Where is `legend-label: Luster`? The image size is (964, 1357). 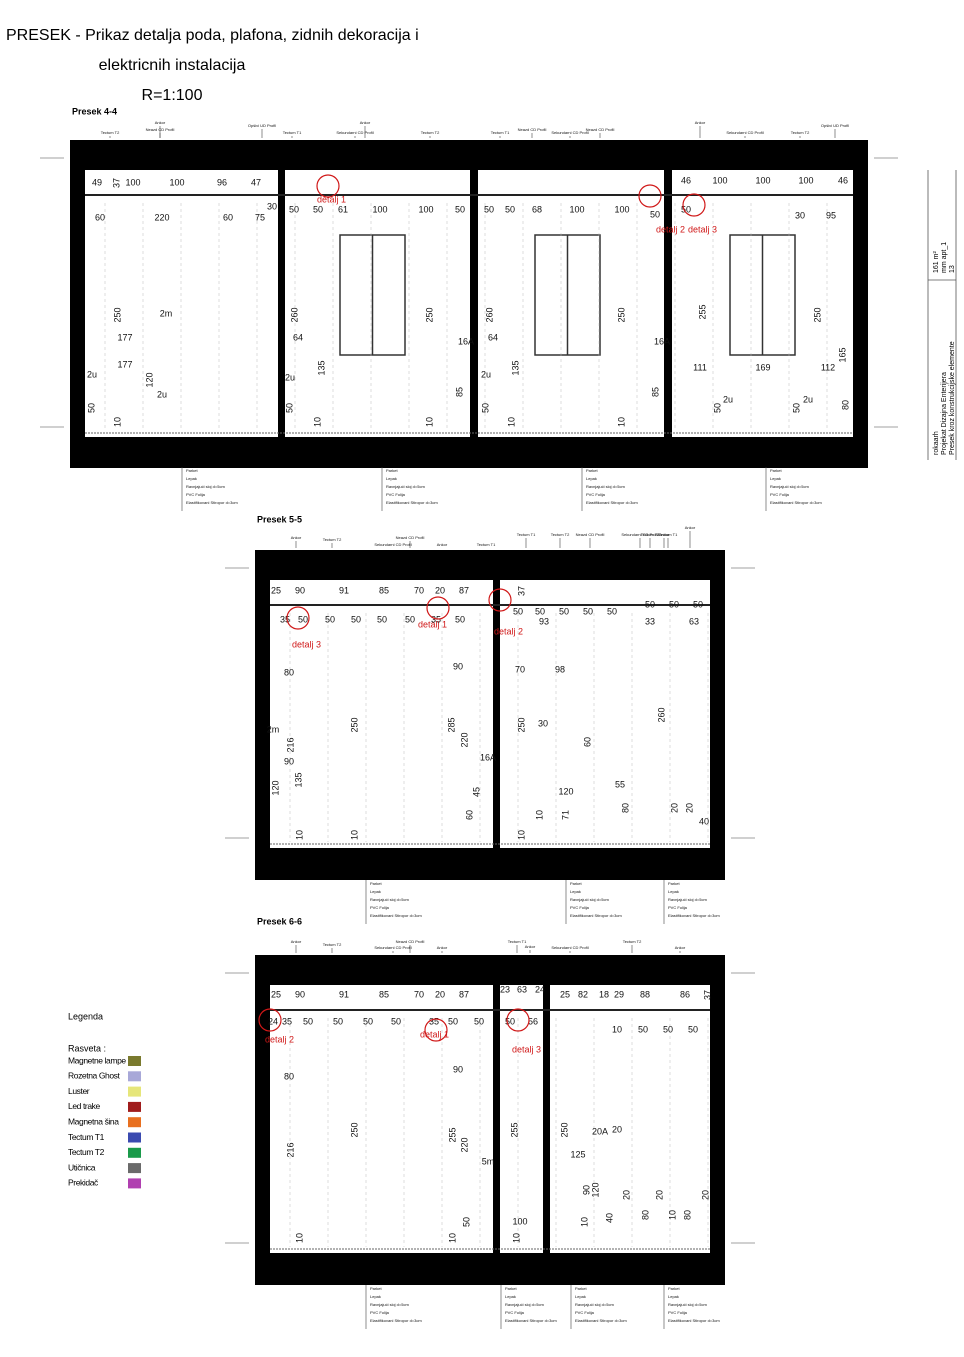
legend-label: Luster is located at coordinates (79, 1091).